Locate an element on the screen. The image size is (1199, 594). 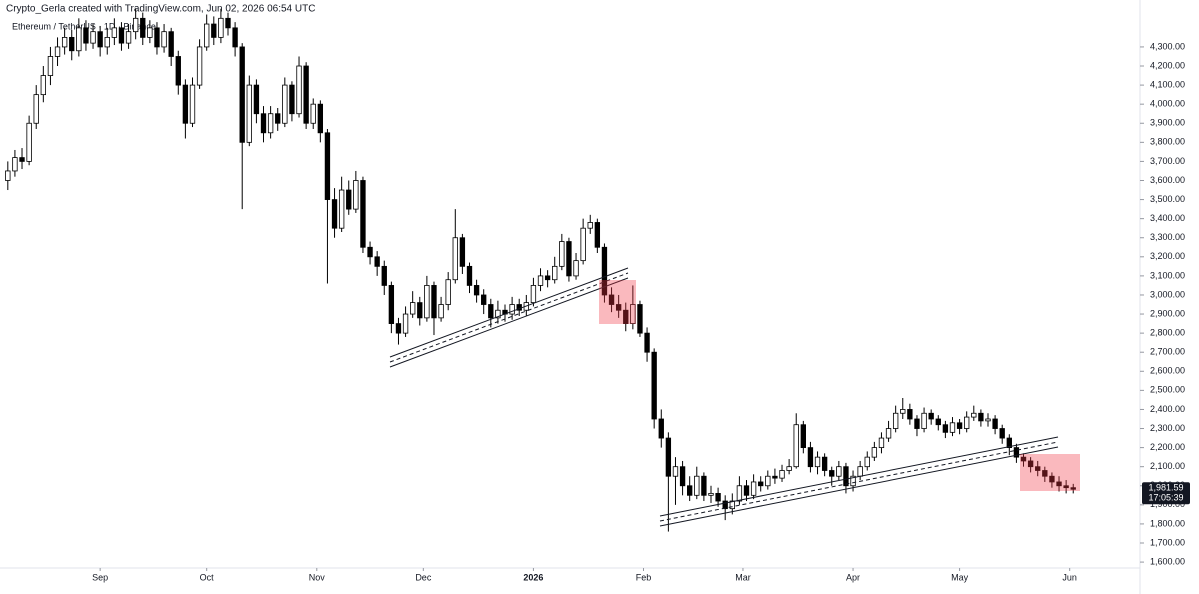
y-tick-label: 3,100.00 is located at coordinates (1167, 275).